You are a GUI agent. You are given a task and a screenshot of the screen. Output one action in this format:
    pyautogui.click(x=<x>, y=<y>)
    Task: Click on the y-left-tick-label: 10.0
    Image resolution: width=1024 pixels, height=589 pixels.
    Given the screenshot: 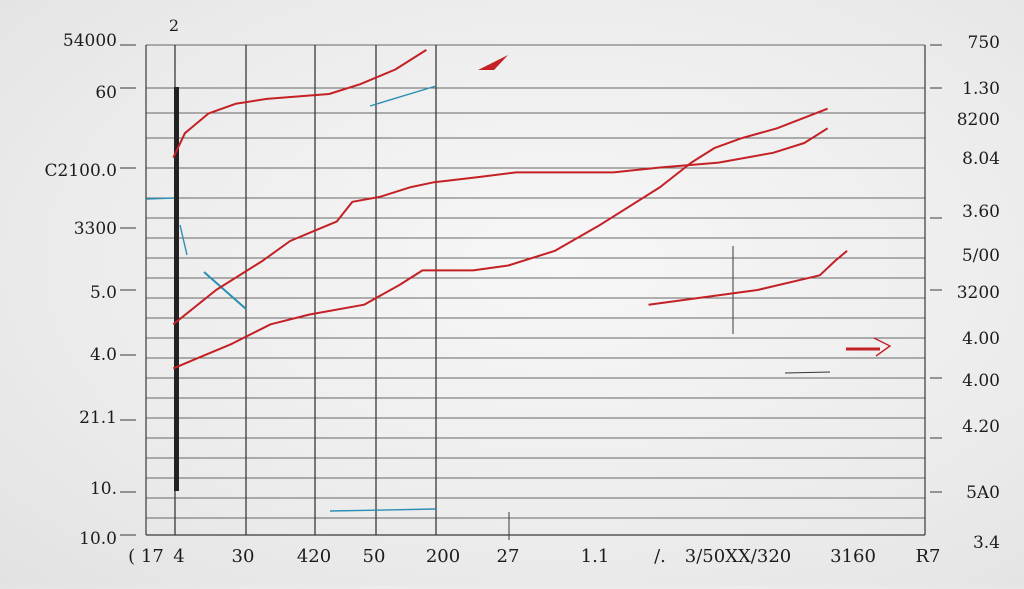 What is the action you would take?
    pyautogui.click(x=98, y=539)
    